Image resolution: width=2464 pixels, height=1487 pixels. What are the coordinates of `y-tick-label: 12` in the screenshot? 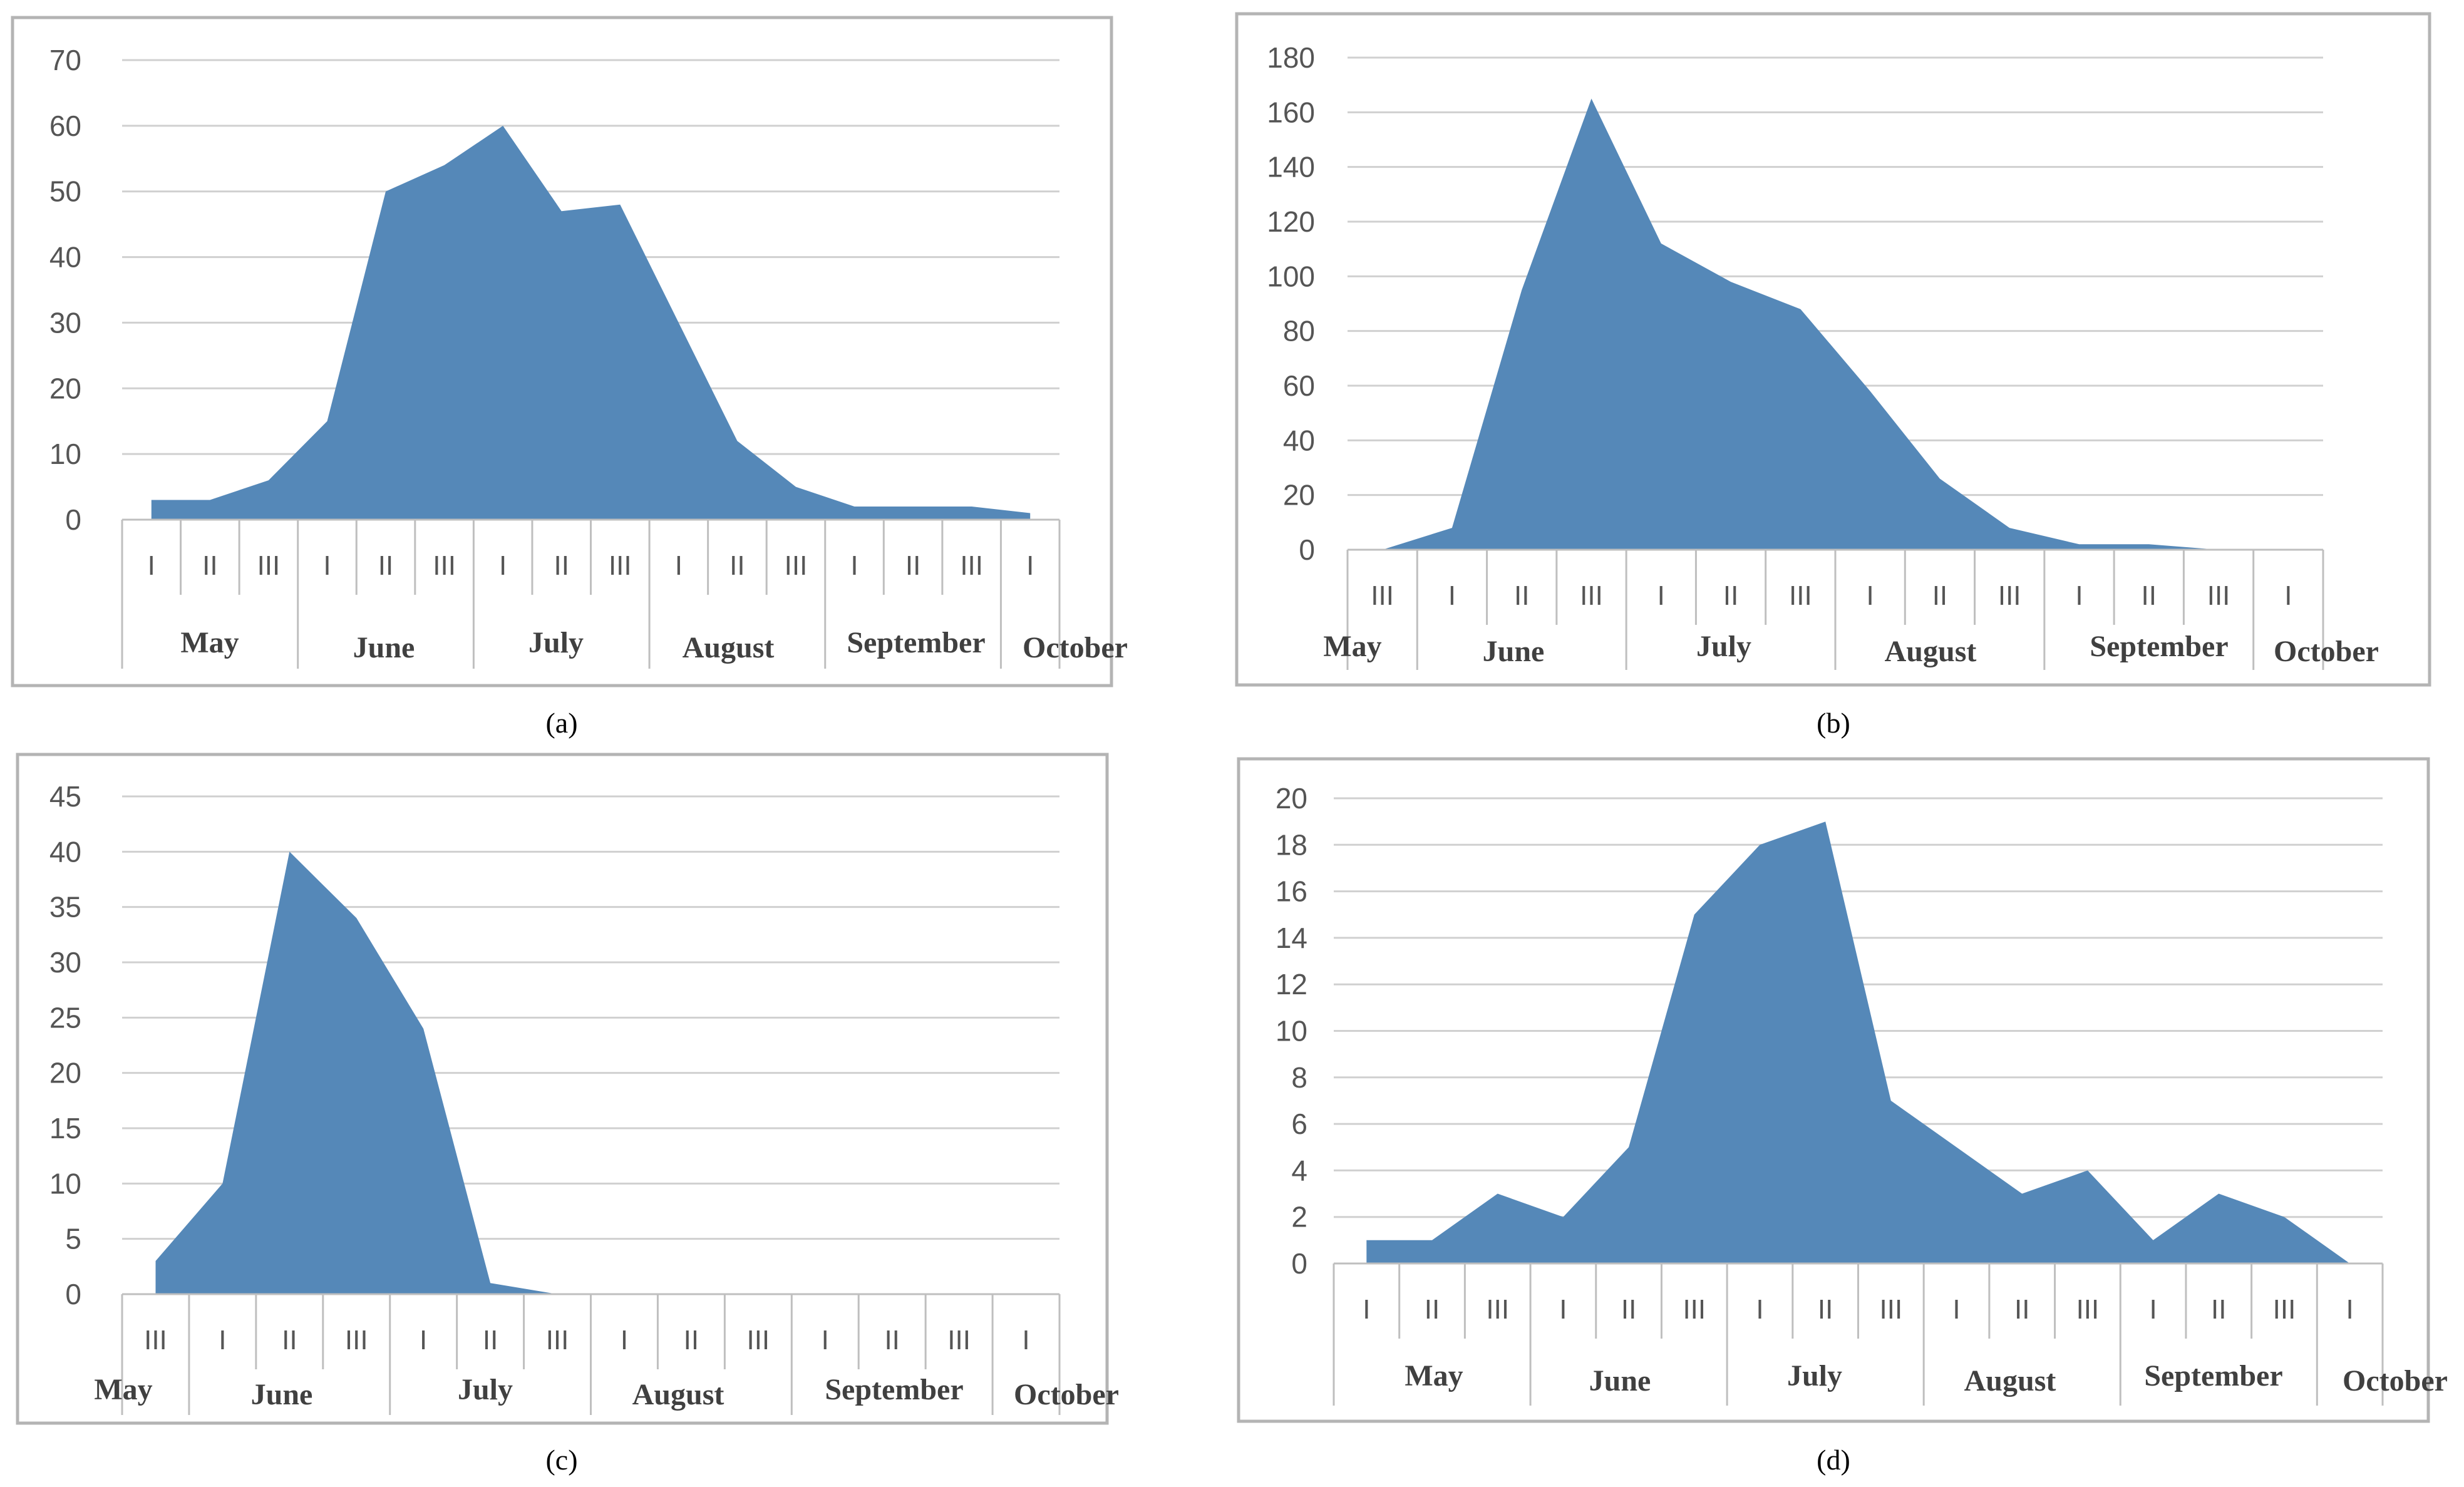 It's located at (1292, 984).